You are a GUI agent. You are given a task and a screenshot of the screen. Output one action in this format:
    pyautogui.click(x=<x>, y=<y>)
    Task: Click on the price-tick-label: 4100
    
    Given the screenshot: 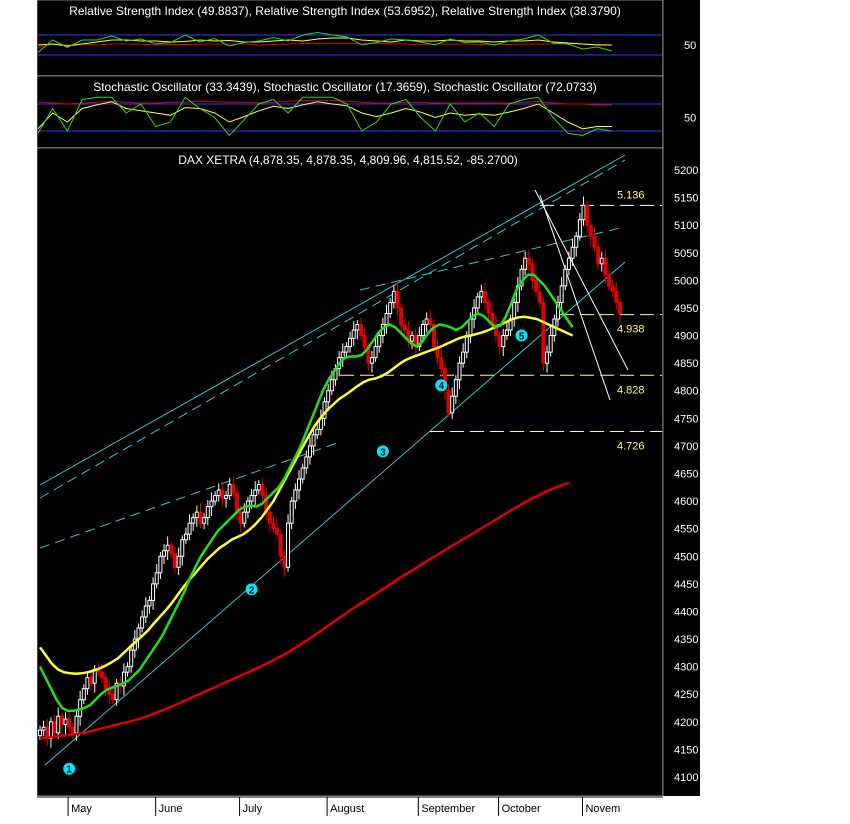 What is the action you would take?
    pyautogui.click(x=686, y=778)
    